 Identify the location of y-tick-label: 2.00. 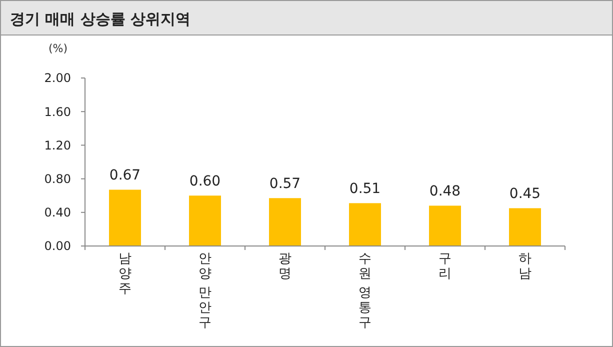
(57, 78).